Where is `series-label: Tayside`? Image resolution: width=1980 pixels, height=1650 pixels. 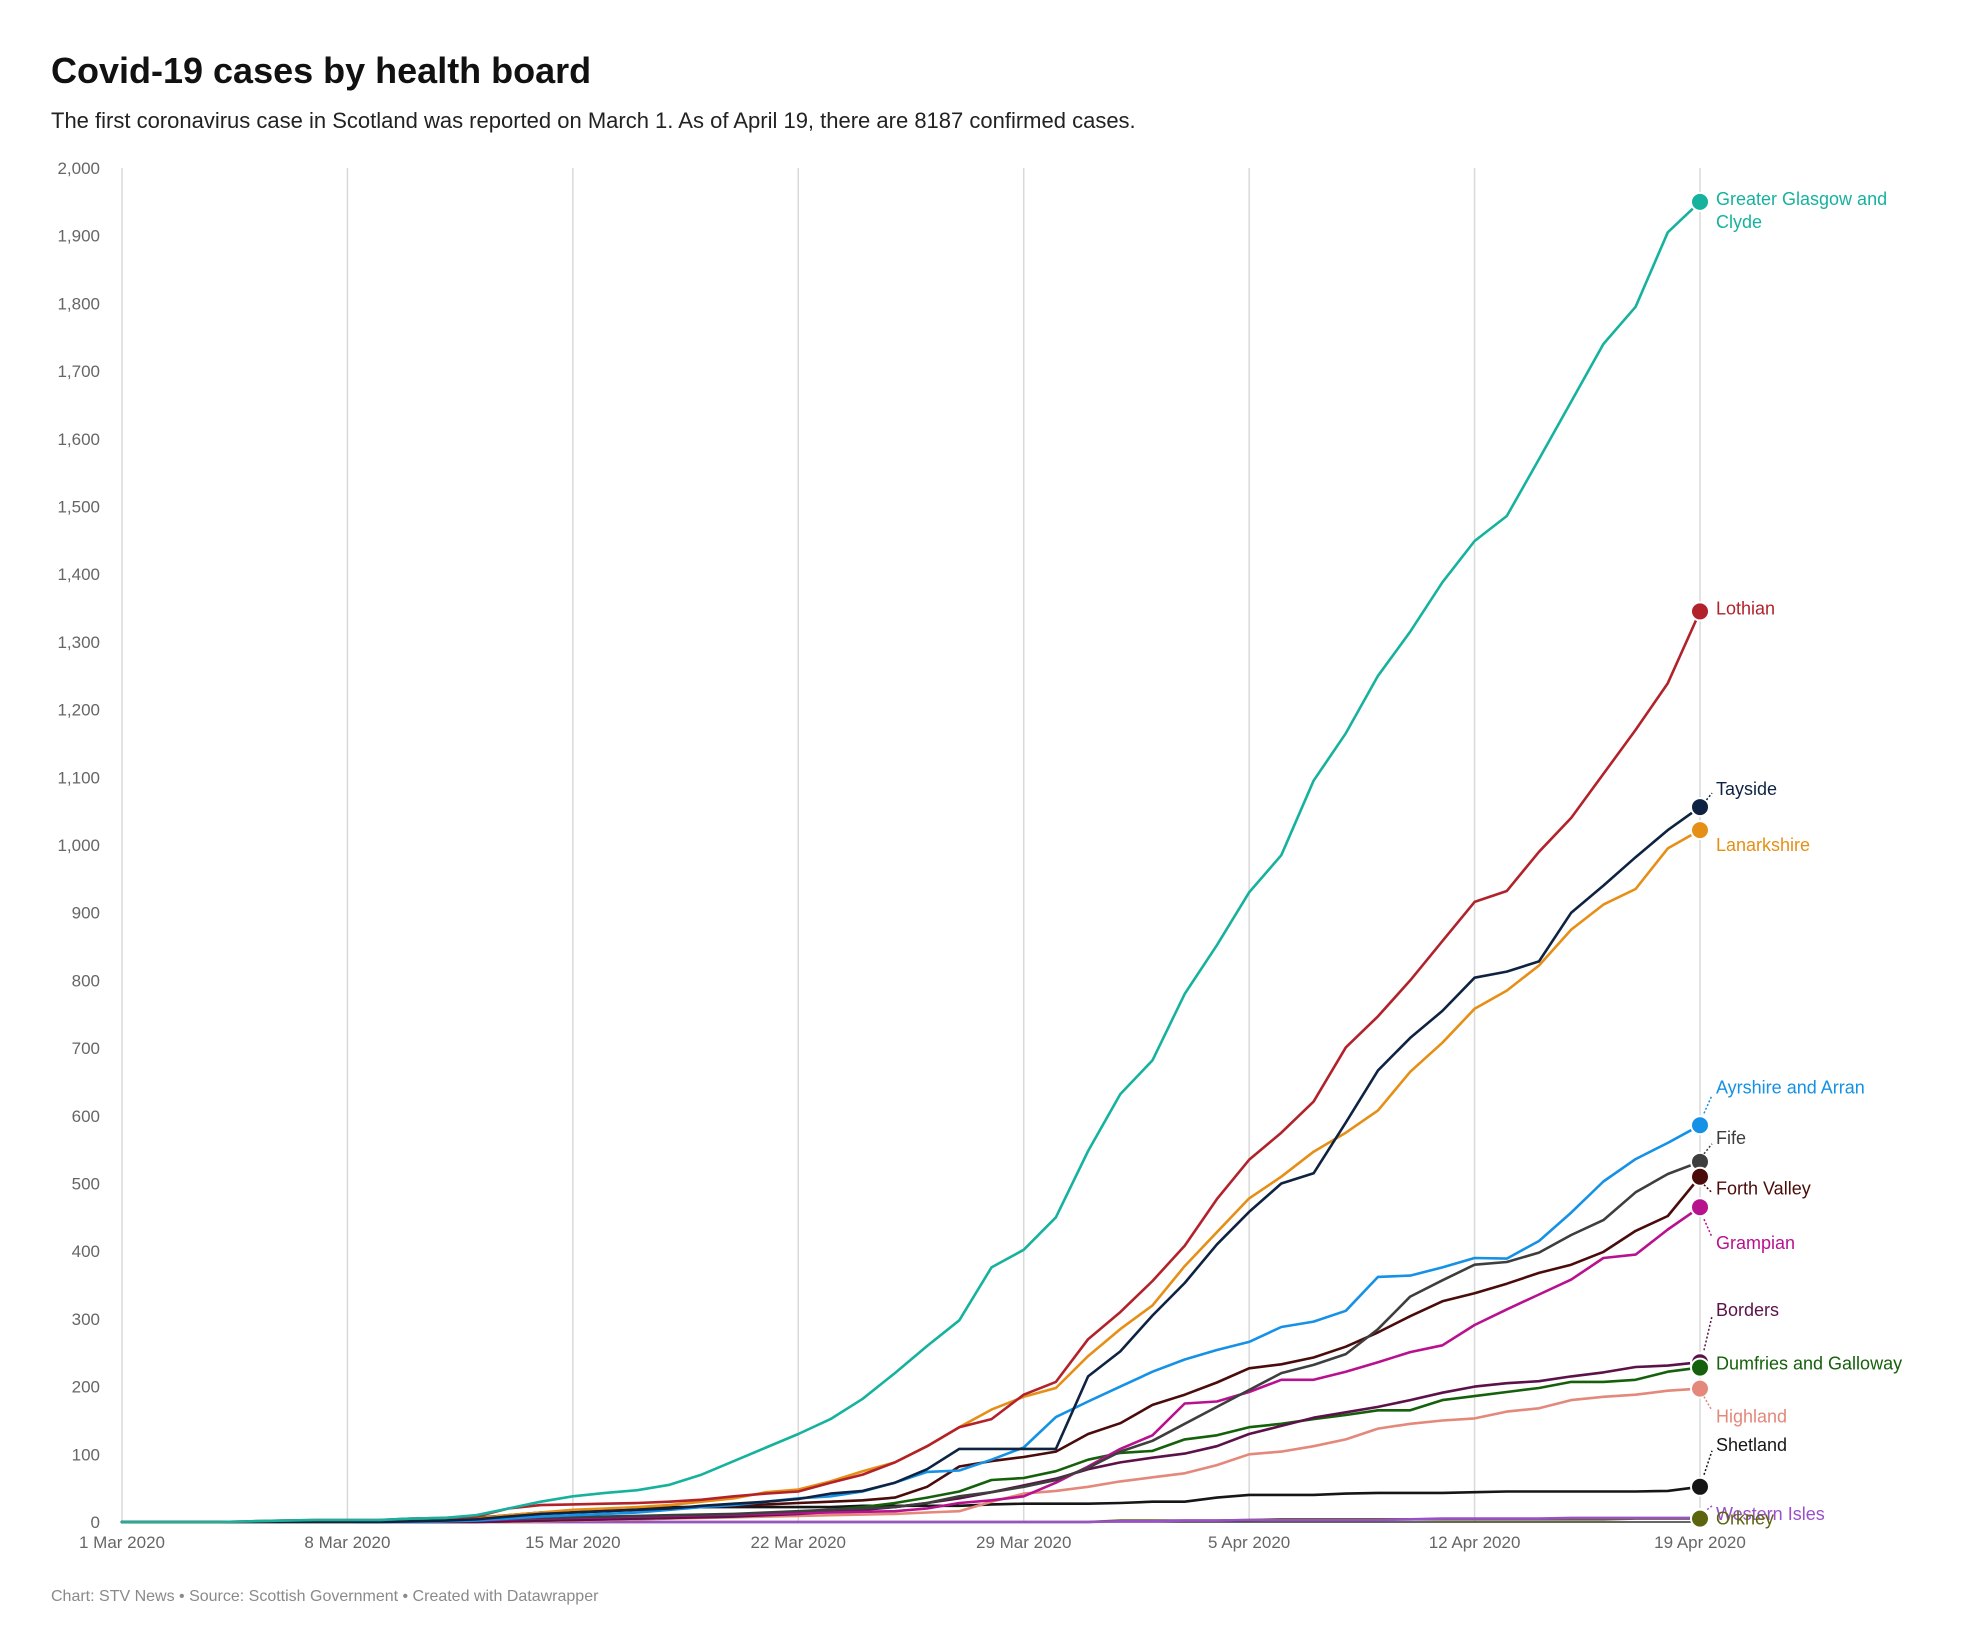 series-label: Tayside is located at coordinates (1746, 789).